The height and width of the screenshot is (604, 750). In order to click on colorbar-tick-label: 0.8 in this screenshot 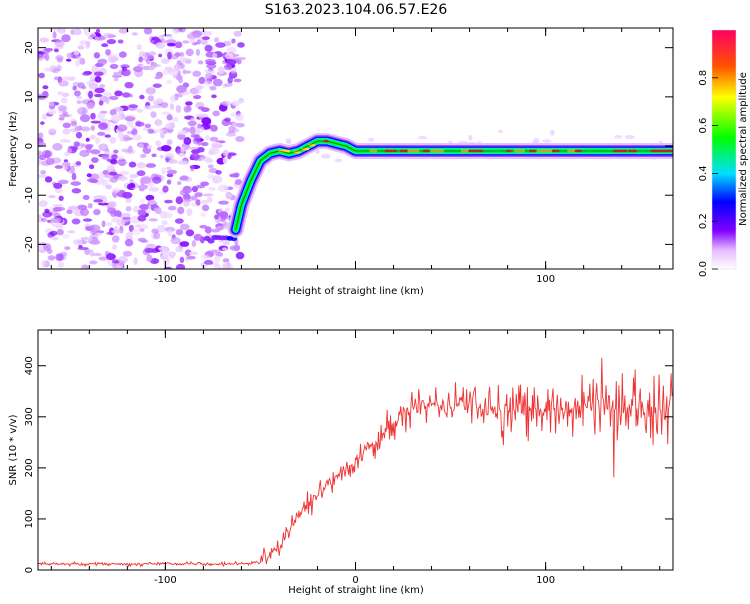, I will do `click(703, 78)`.